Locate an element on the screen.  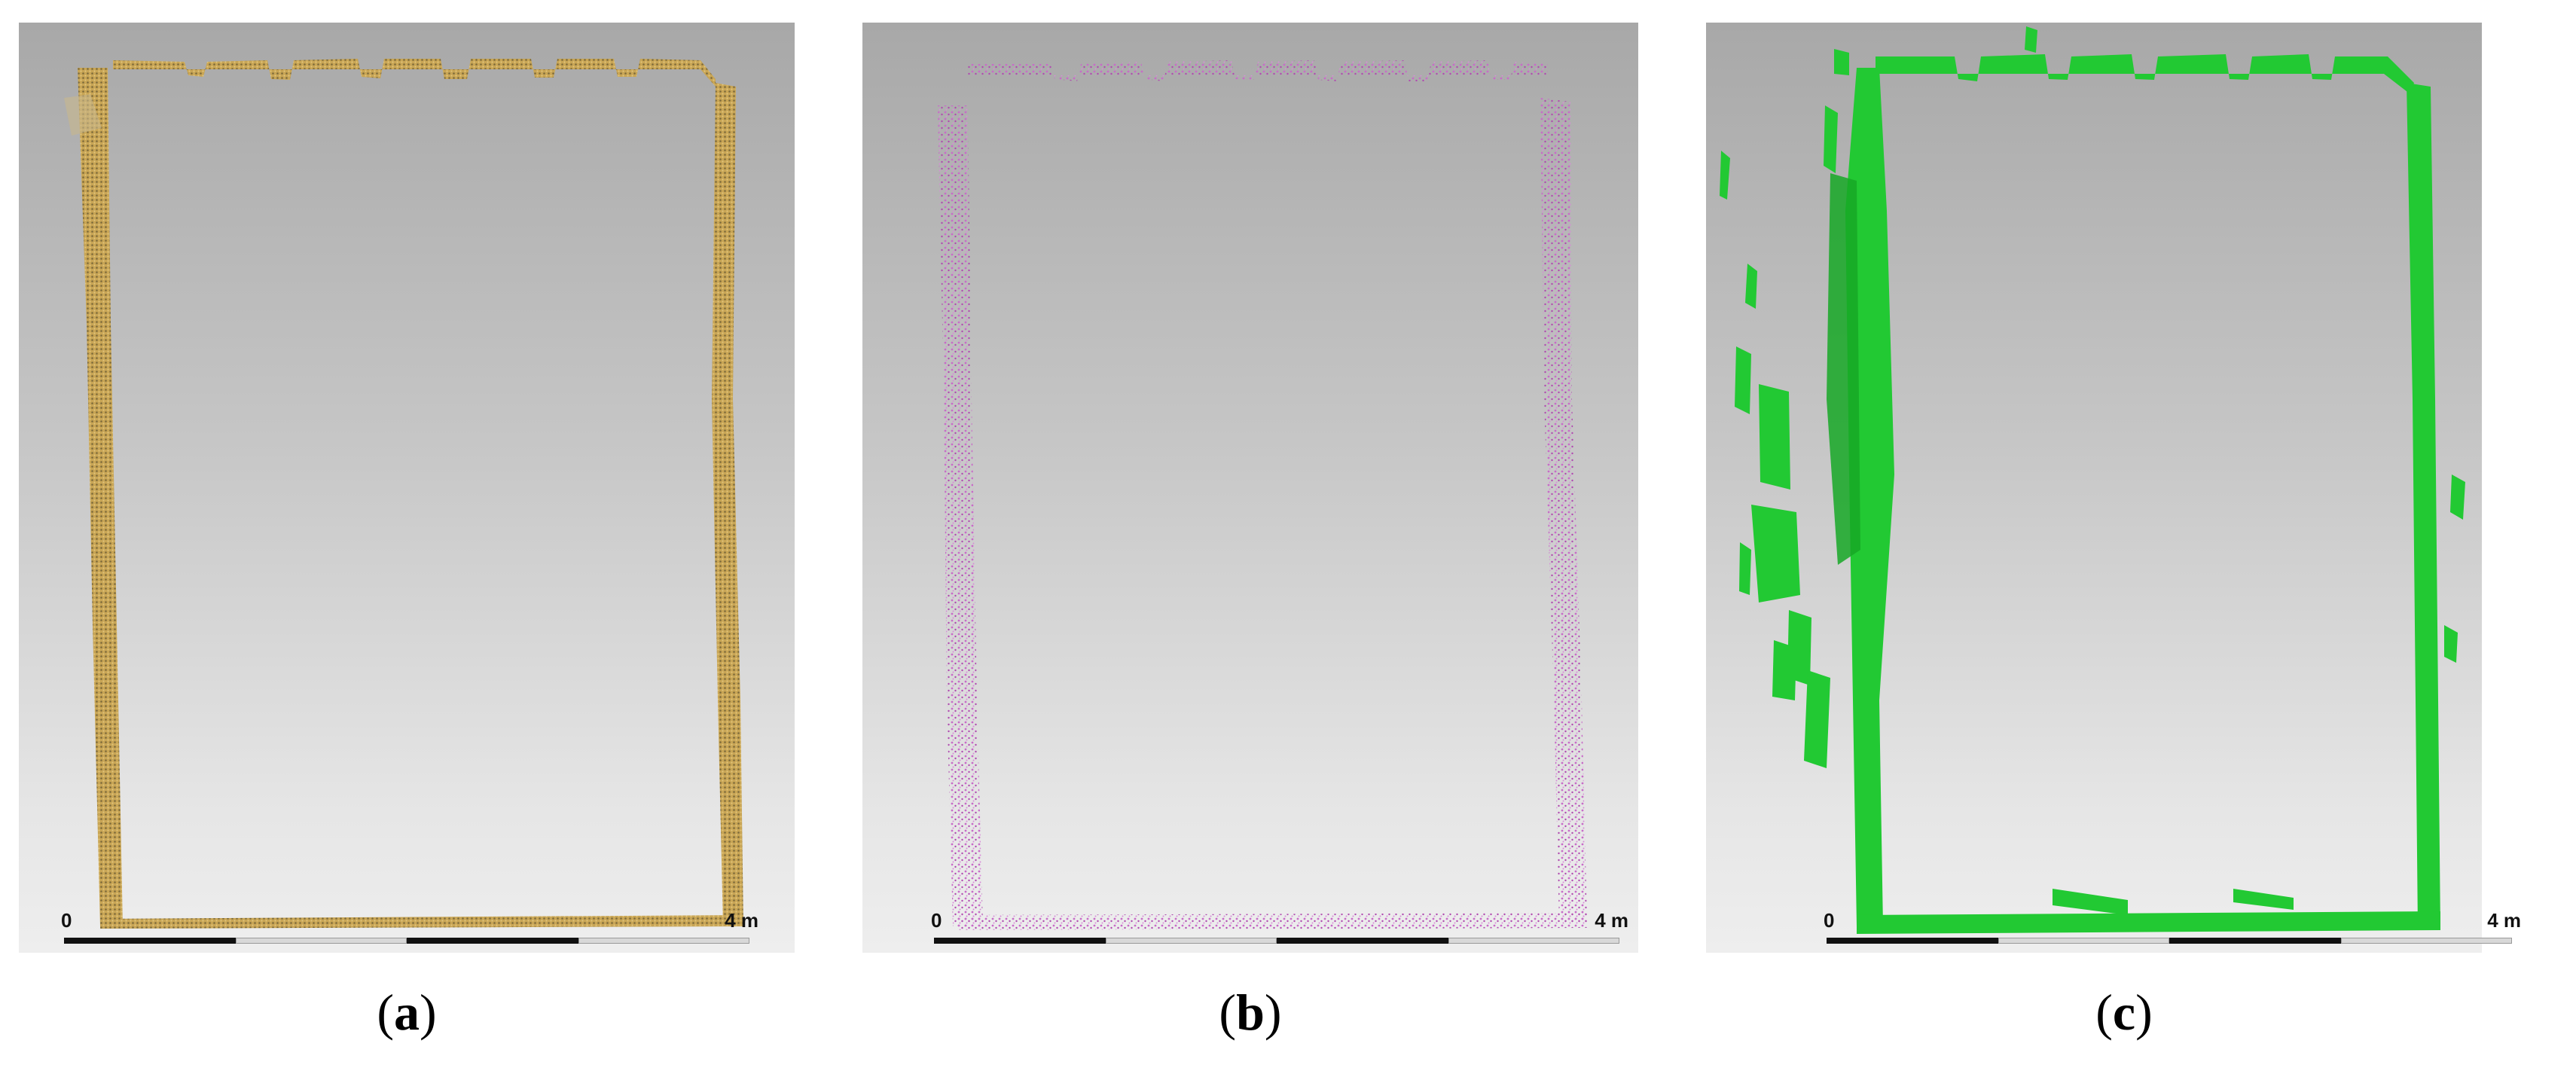
caption-b: (b) is located at coordinates (1251, 1012).